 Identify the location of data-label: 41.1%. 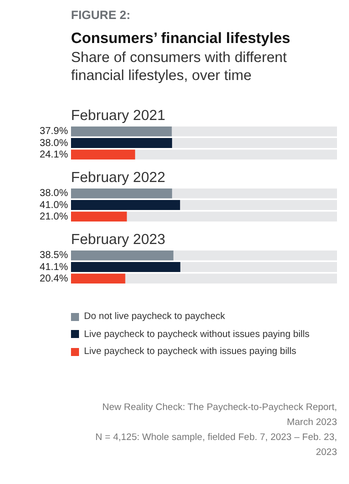
(54, 267).